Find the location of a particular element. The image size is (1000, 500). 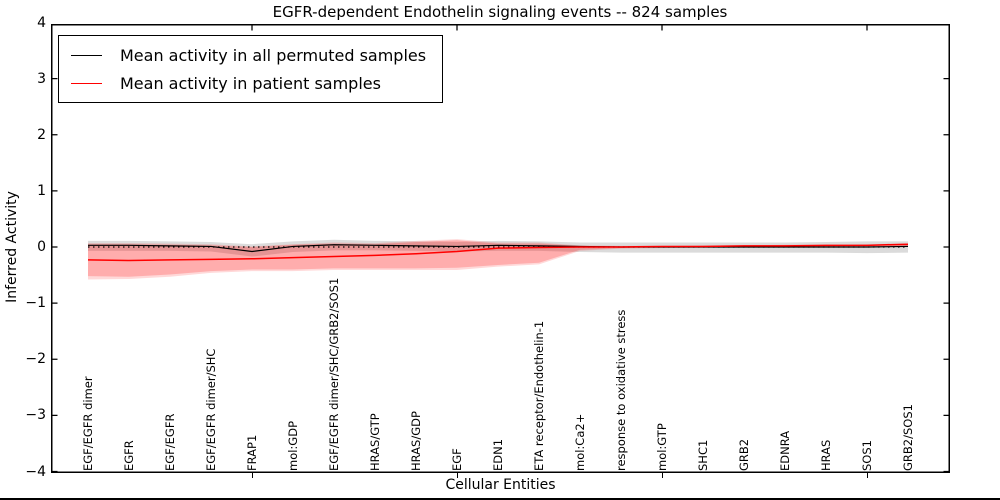

x-category-label: EGF is located at coordinates (457, 459).